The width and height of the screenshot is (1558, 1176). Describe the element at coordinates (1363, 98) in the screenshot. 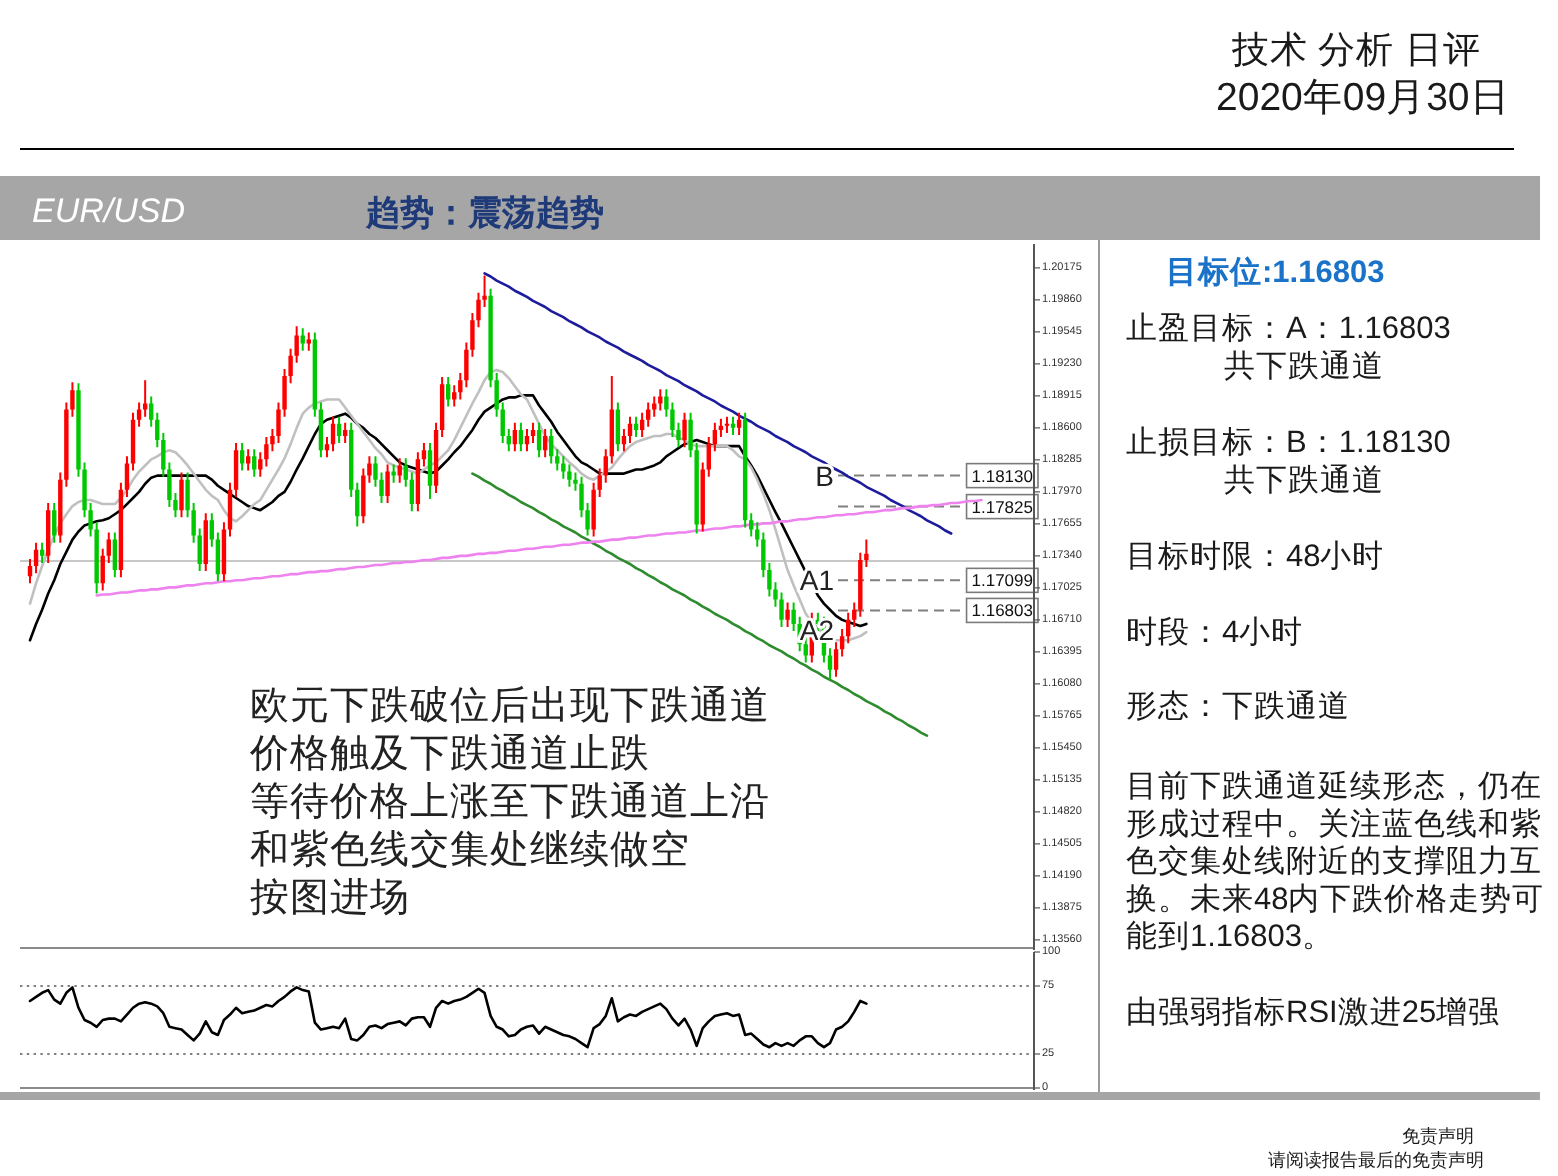

I see `text: 2020年09月30日` at that location.